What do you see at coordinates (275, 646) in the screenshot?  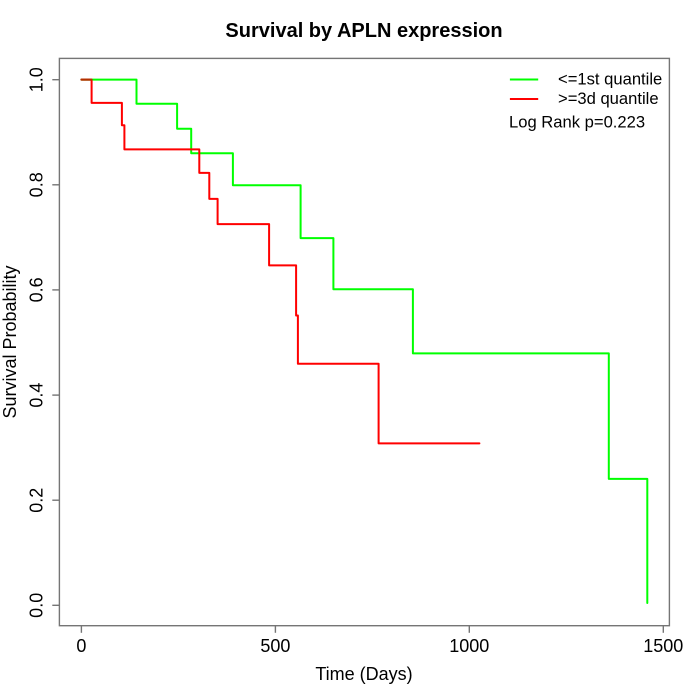 I see `svg-text: 500` at bounding box center [275, 646].